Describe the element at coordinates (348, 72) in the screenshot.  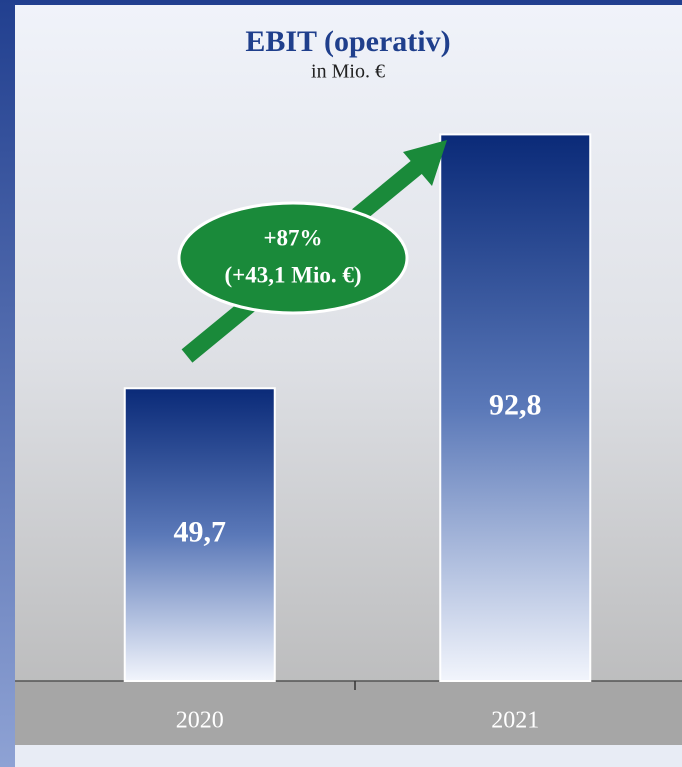
I see `chart-subtitle: in Mio. €` at that location.